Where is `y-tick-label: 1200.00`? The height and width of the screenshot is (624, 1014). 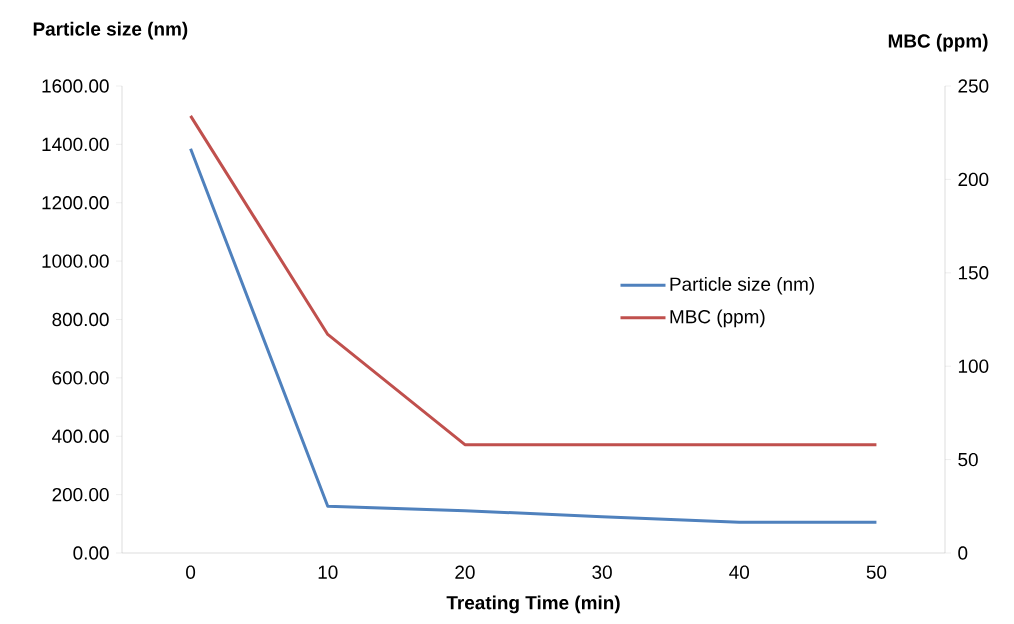 y-tick-label: 1200.00 is located at coordinates (75, 203).